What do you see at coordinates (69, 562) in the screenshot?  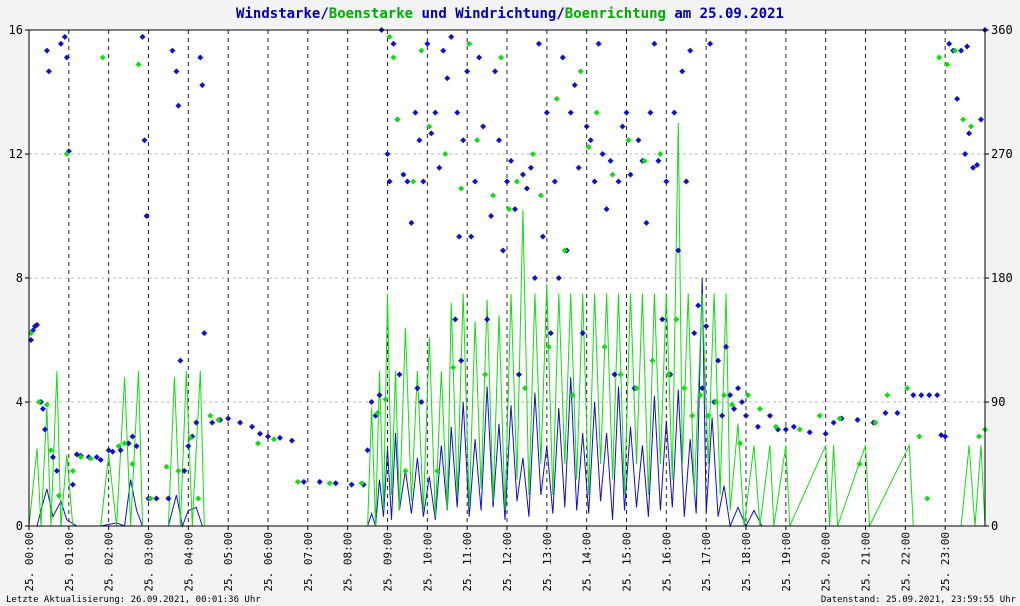 I see `x-tick-label: 25. 01:00` at bounding box center [69, 562].